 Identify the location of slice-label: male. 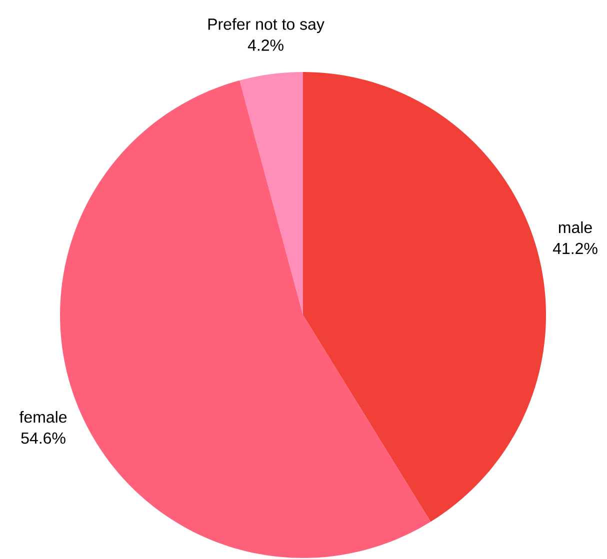
(575, 227).